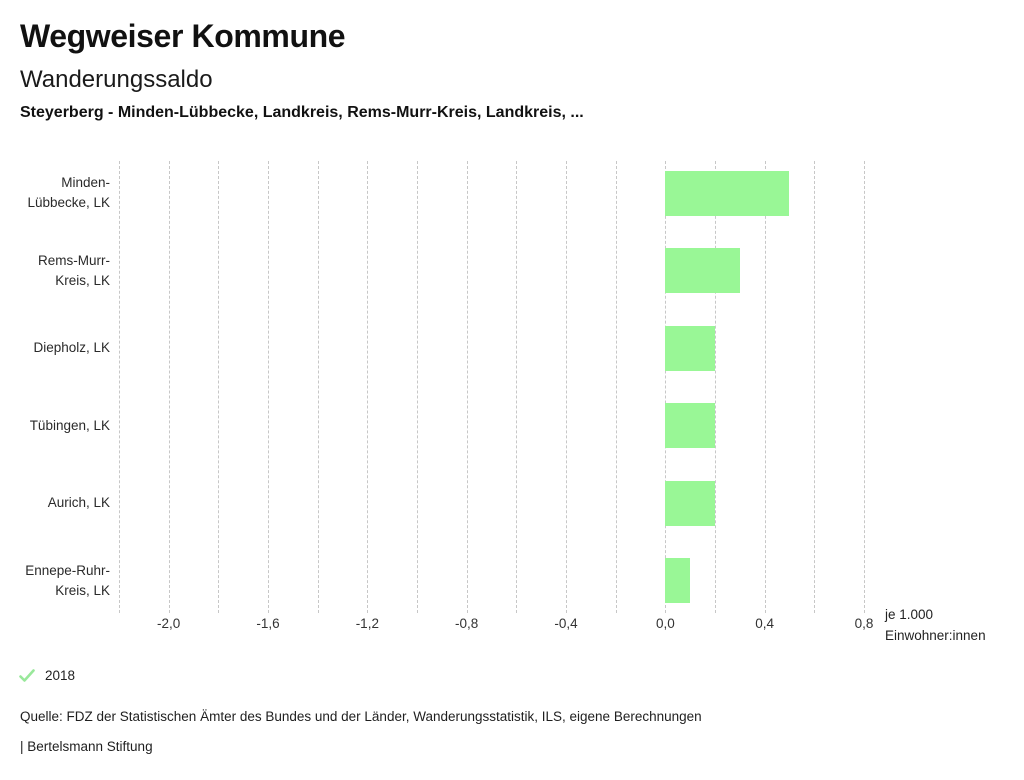 This screenshot has width=1024, height=780. I want to click on x-tick-label--1,2: -1,2, so click(367, 623).